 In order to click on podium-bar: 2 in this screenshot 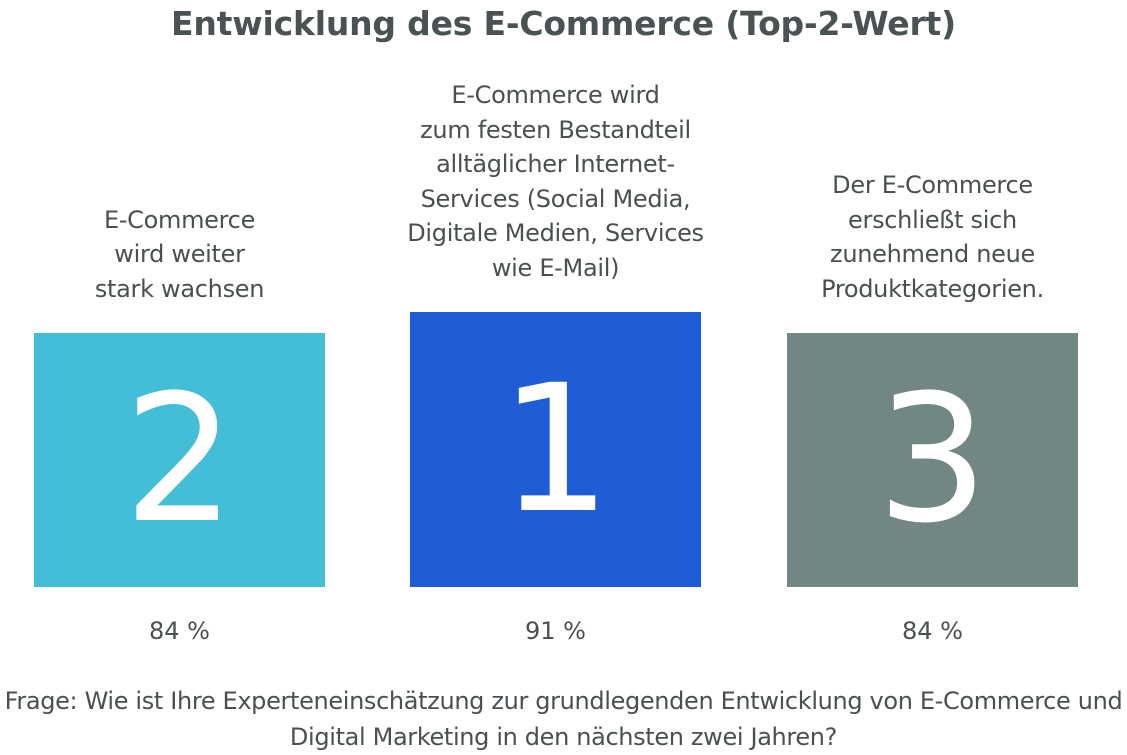, I will do `click(179, 460)`.